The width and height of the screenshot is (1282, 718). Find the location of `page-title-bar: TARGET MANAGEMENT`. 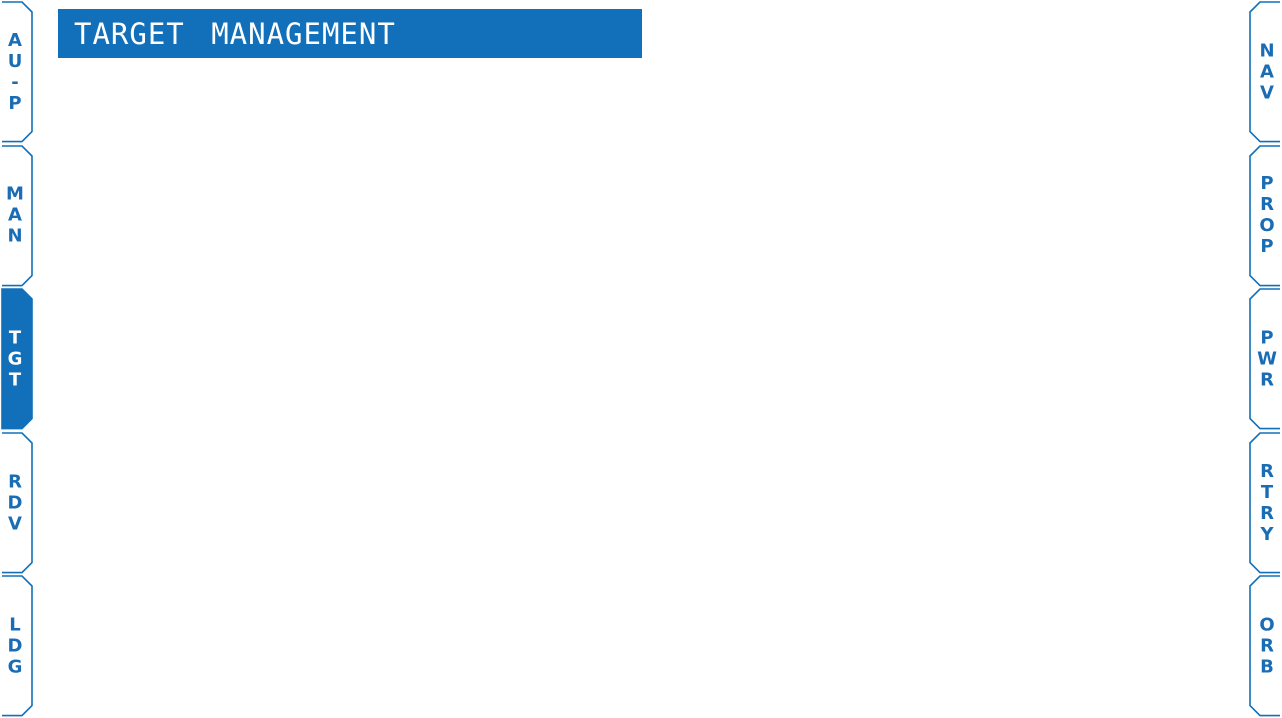

page-title-bar: TARGET MANAGEMENT is located at coordinates (350, 33).